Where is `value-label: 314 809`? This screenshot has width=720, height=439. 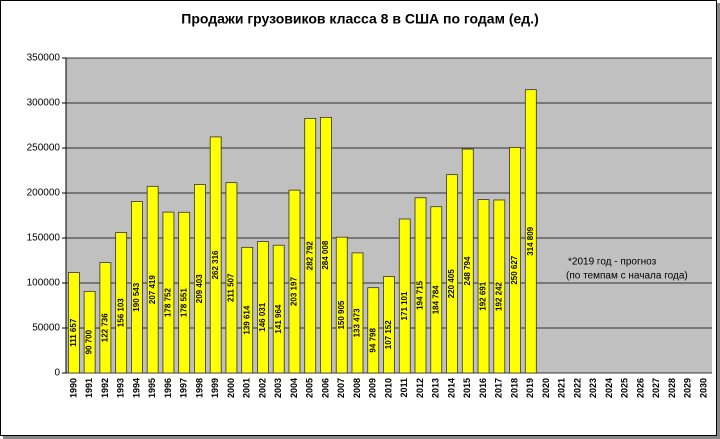
value-label: 314 809 is located at coordinates (530, 240).